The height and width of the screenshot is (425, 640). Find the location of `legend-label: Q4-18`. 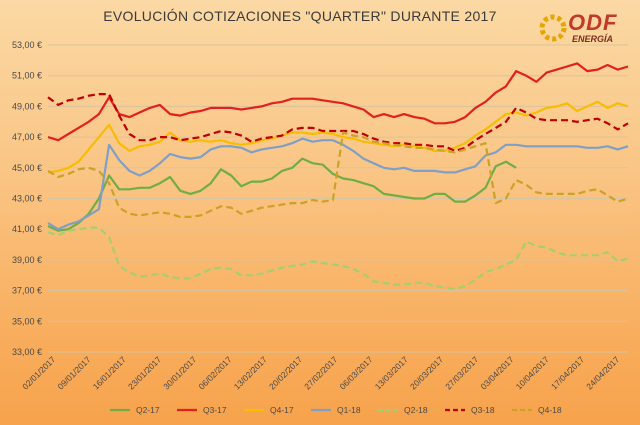

legend-label: Q4-18 is located at coordinates (550, 410).